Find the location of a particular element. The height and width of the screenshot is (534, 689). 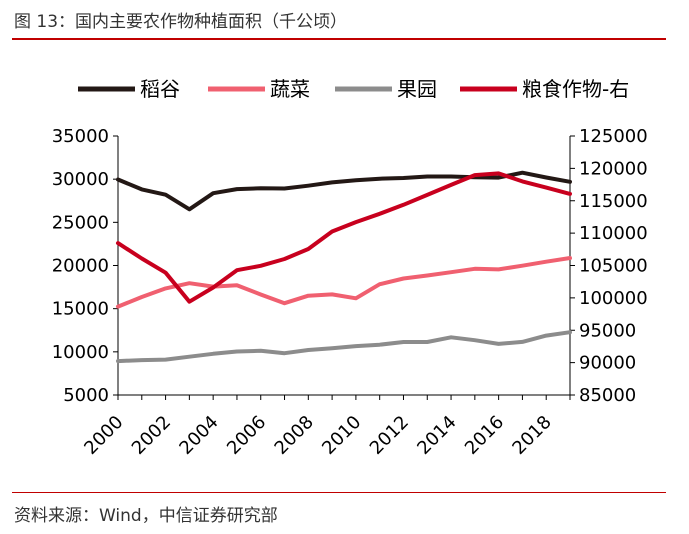

left-tick-label: 20000 is located at coordinates (80, 266).